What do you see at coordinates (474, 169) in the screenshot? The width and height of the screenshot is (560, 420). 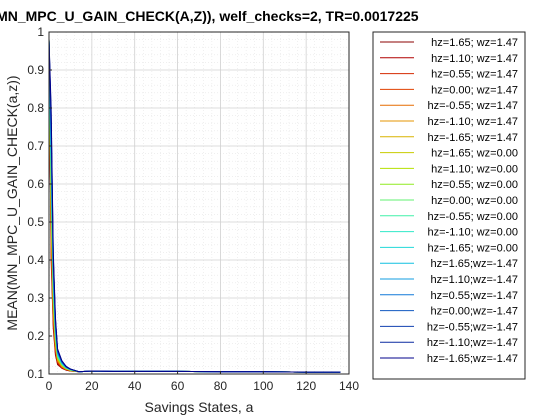 I see `legend-label-9: hz=1.10; wz=0.00` at bounding box center [474, 169].